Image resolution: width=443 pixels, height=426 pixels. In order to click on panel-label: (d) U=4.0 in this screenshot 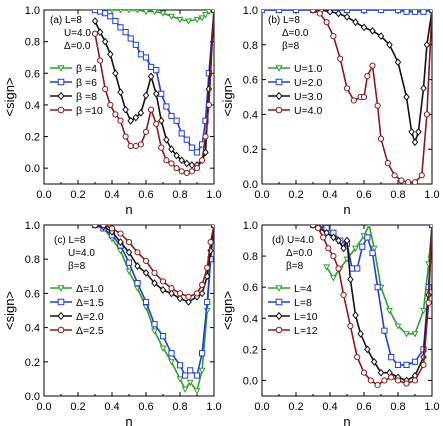, I will do `click(293, 240)`.